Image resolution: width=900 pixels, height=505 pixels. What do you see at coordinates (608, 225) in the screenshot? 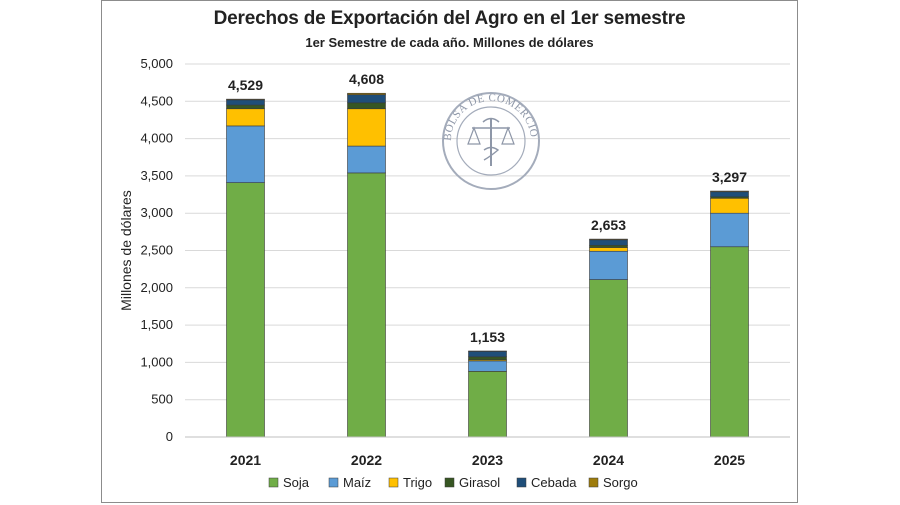
I see `bar-total-label: 2,653` at bounding box center [608, 225].